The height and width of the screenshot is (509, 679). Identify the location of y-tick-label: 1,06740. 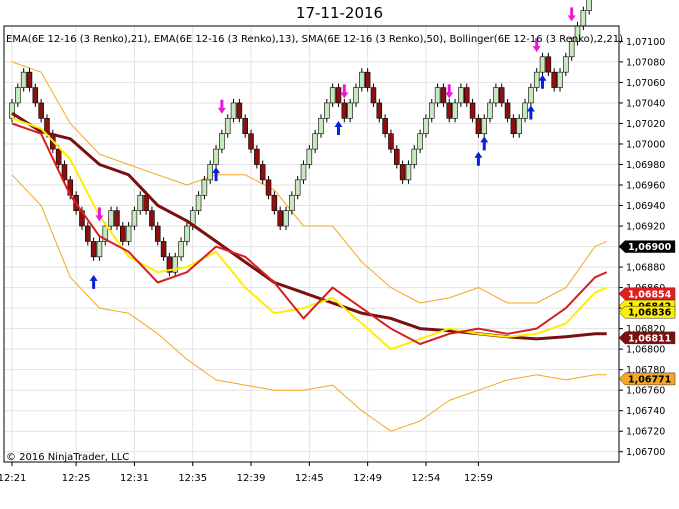
(645, 411).